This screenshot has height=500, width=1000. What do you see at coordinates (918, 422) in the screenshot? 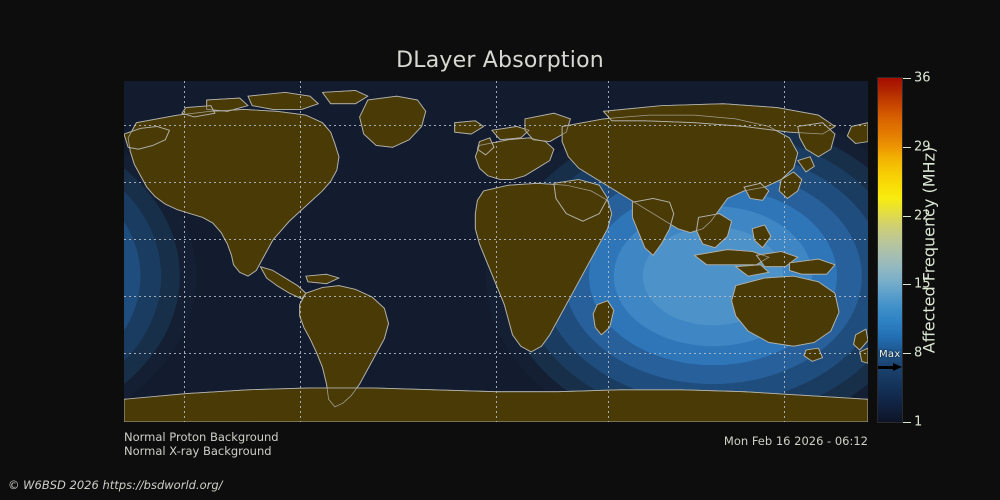
I see `colorbar-tick-label-1: 1` at bounding box center [918, 422].